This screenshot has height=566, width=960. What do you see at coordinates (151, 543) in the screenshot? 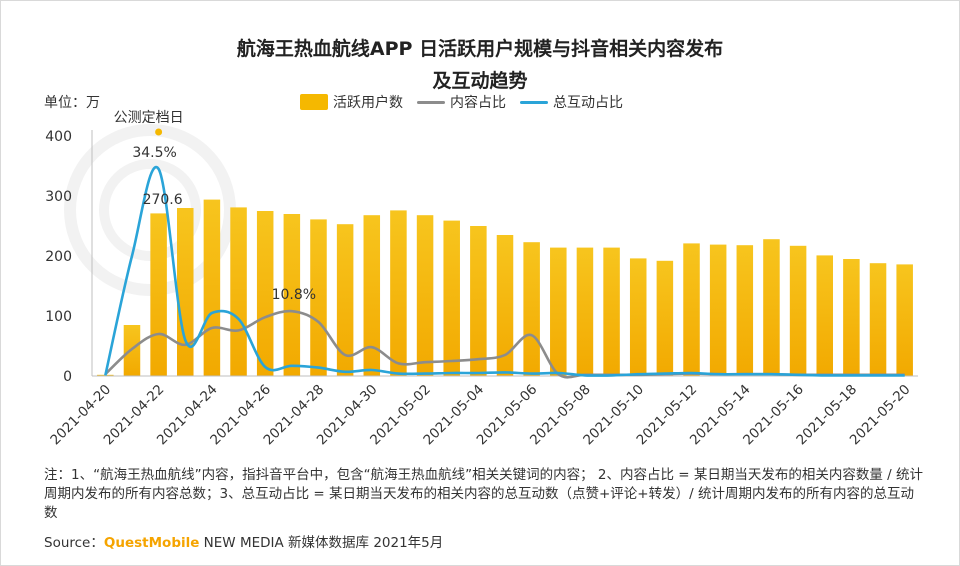
I see `source-brand-logo: QuestMobile` at bounding box center [151, 543].